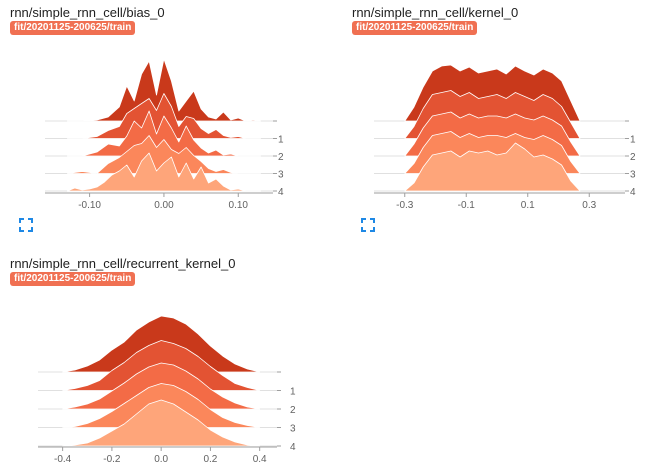 This screenshot has height=462, width=648. I want to click on x-tick-label: 0.1, so click(528, 205).